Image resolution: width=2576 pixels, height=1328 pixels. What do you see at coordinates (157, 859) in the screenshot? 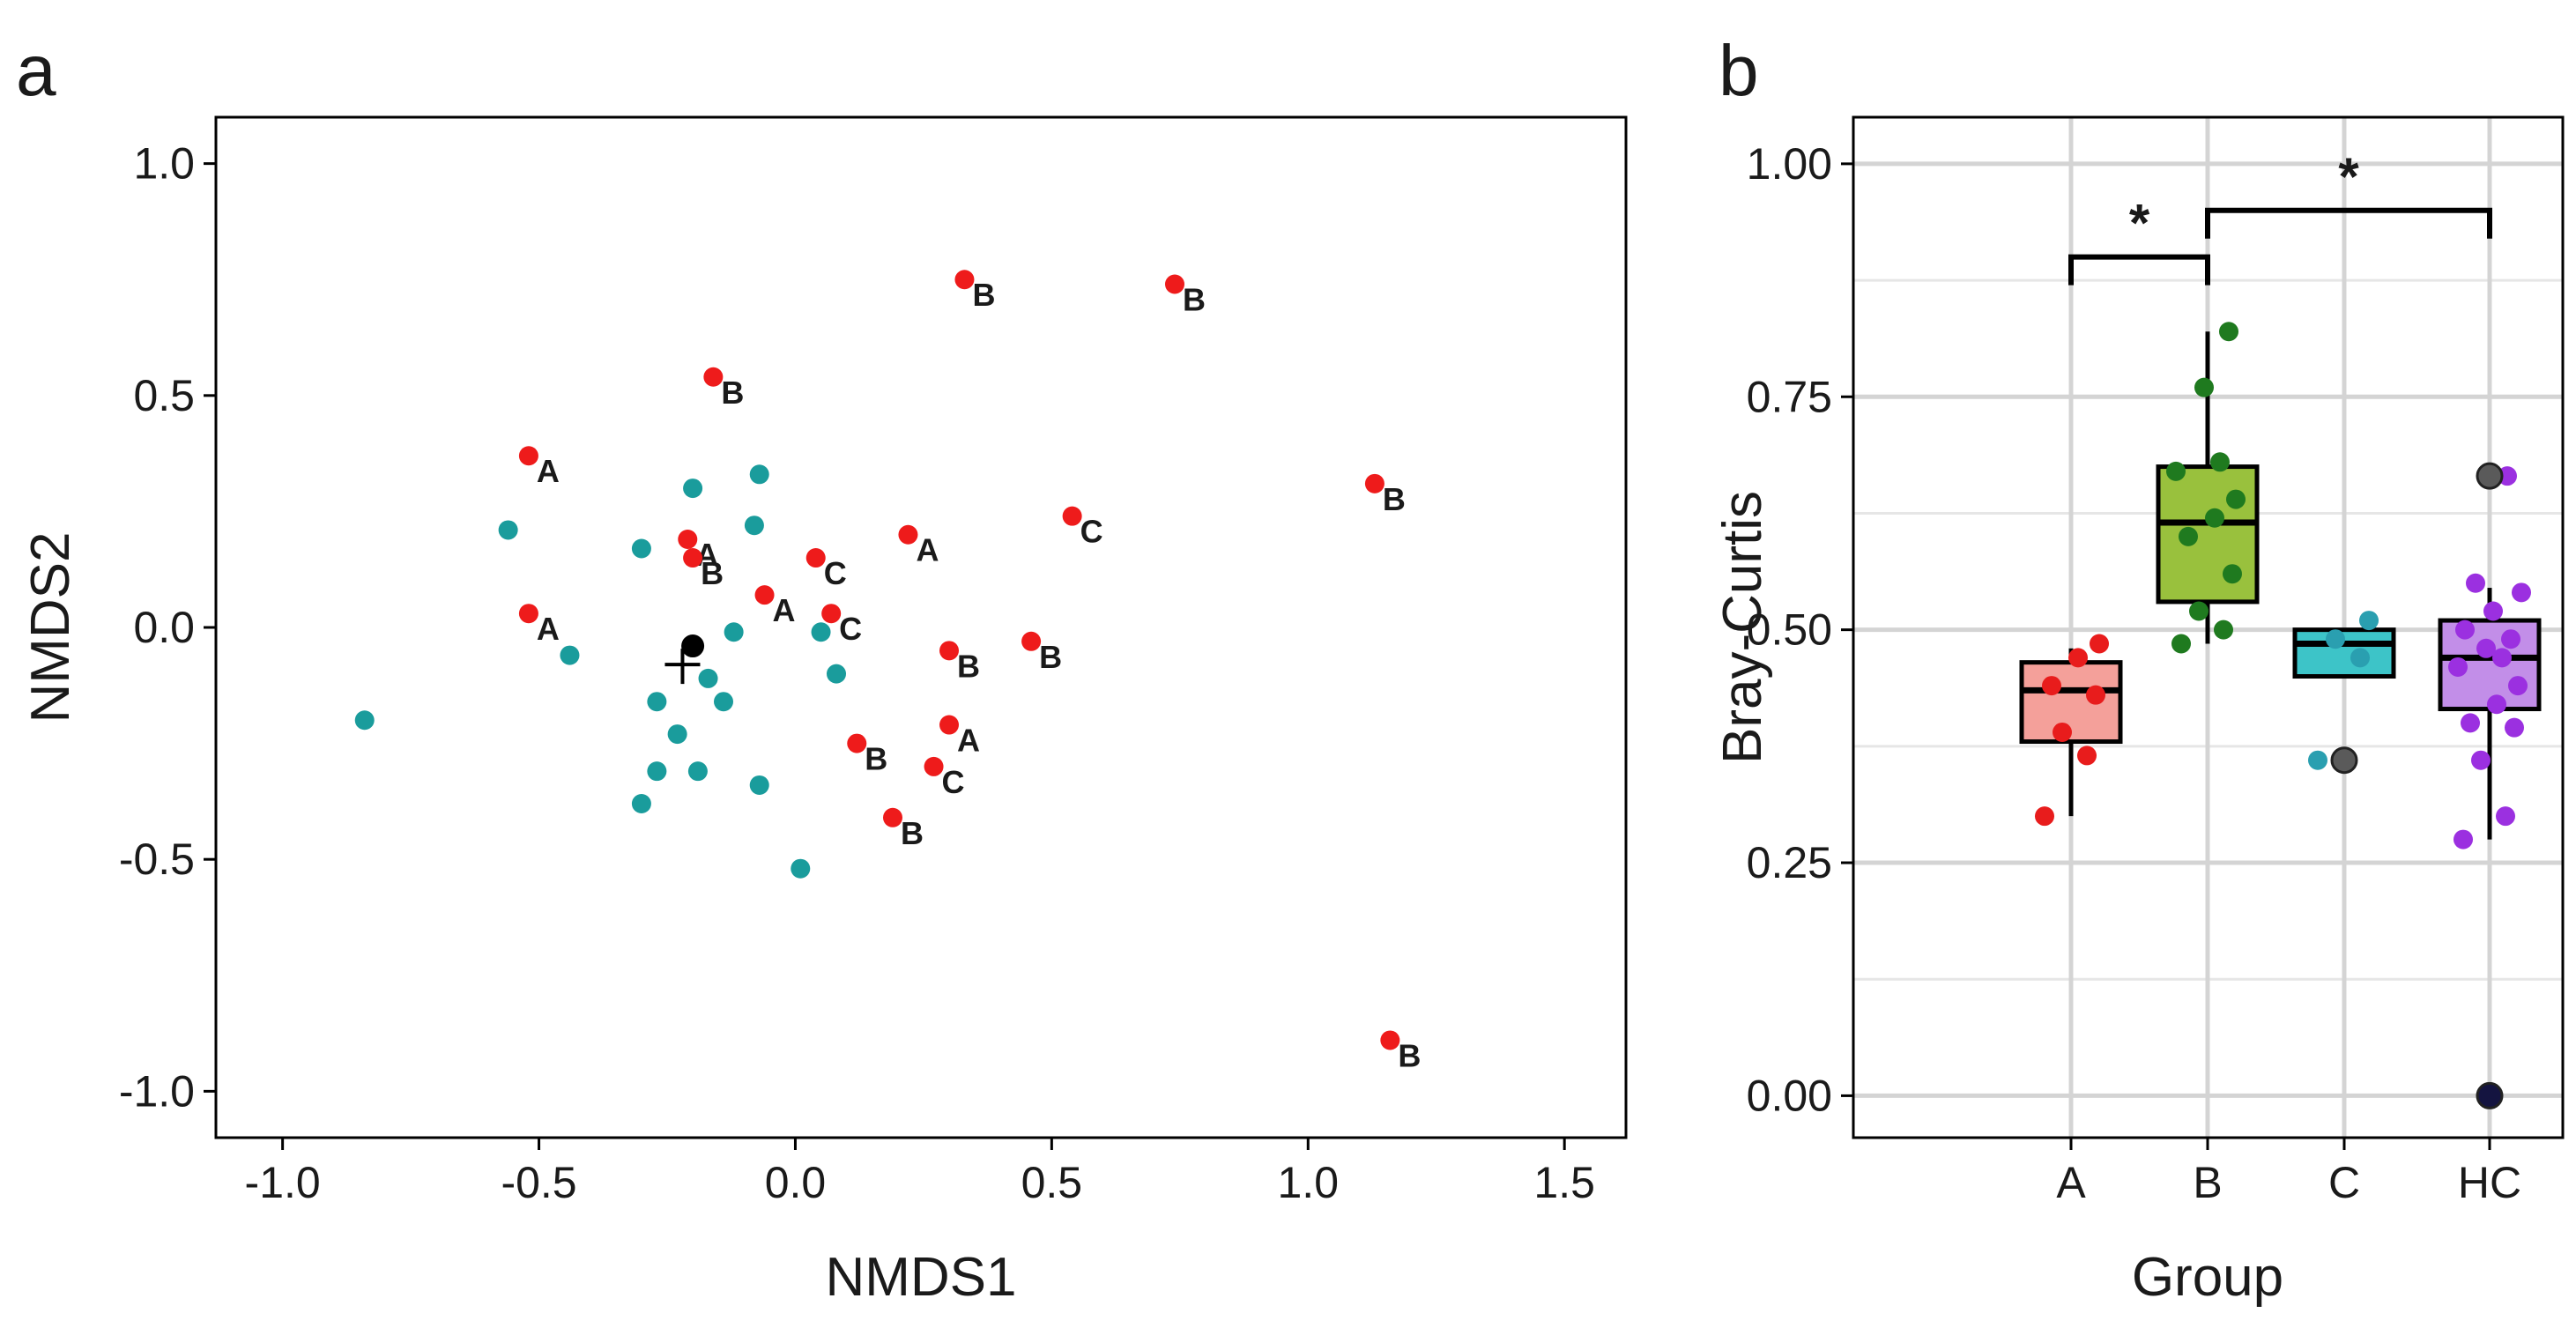
I see `panel-a-y-tick-label: -0.5` at bounding box center [157, 859].